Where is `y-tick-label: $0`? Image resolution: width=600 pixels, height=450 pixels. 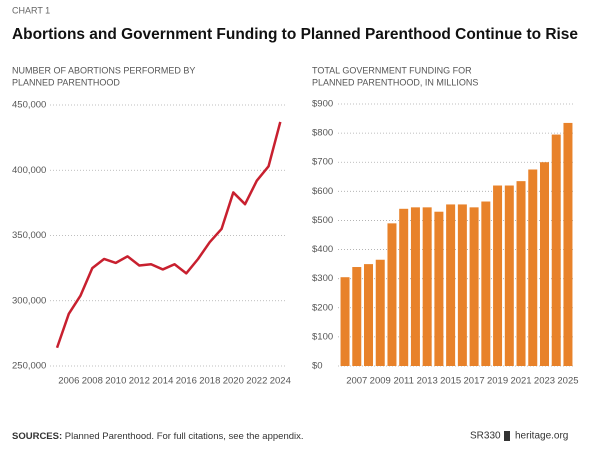 y-tick-label: $0 is located at coordinates (317, 366).